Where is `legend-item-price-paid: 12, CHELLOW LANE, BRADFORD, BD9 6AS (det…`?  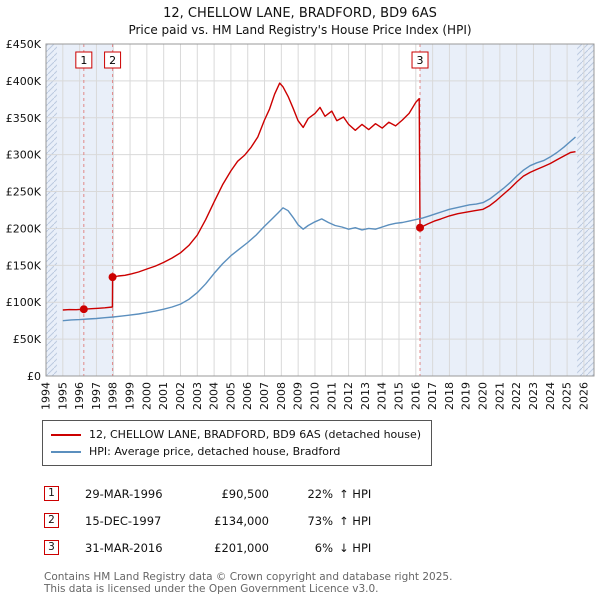
legend-item-price-paid: 12, CHELLOW LANE, BRADFORD, BD9 6AS (det… is located at coordinates (236, 434).